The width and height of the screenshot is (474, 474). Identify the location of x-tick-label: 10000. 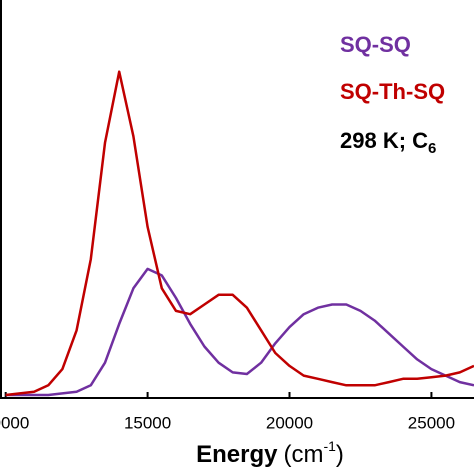
(14, 422).